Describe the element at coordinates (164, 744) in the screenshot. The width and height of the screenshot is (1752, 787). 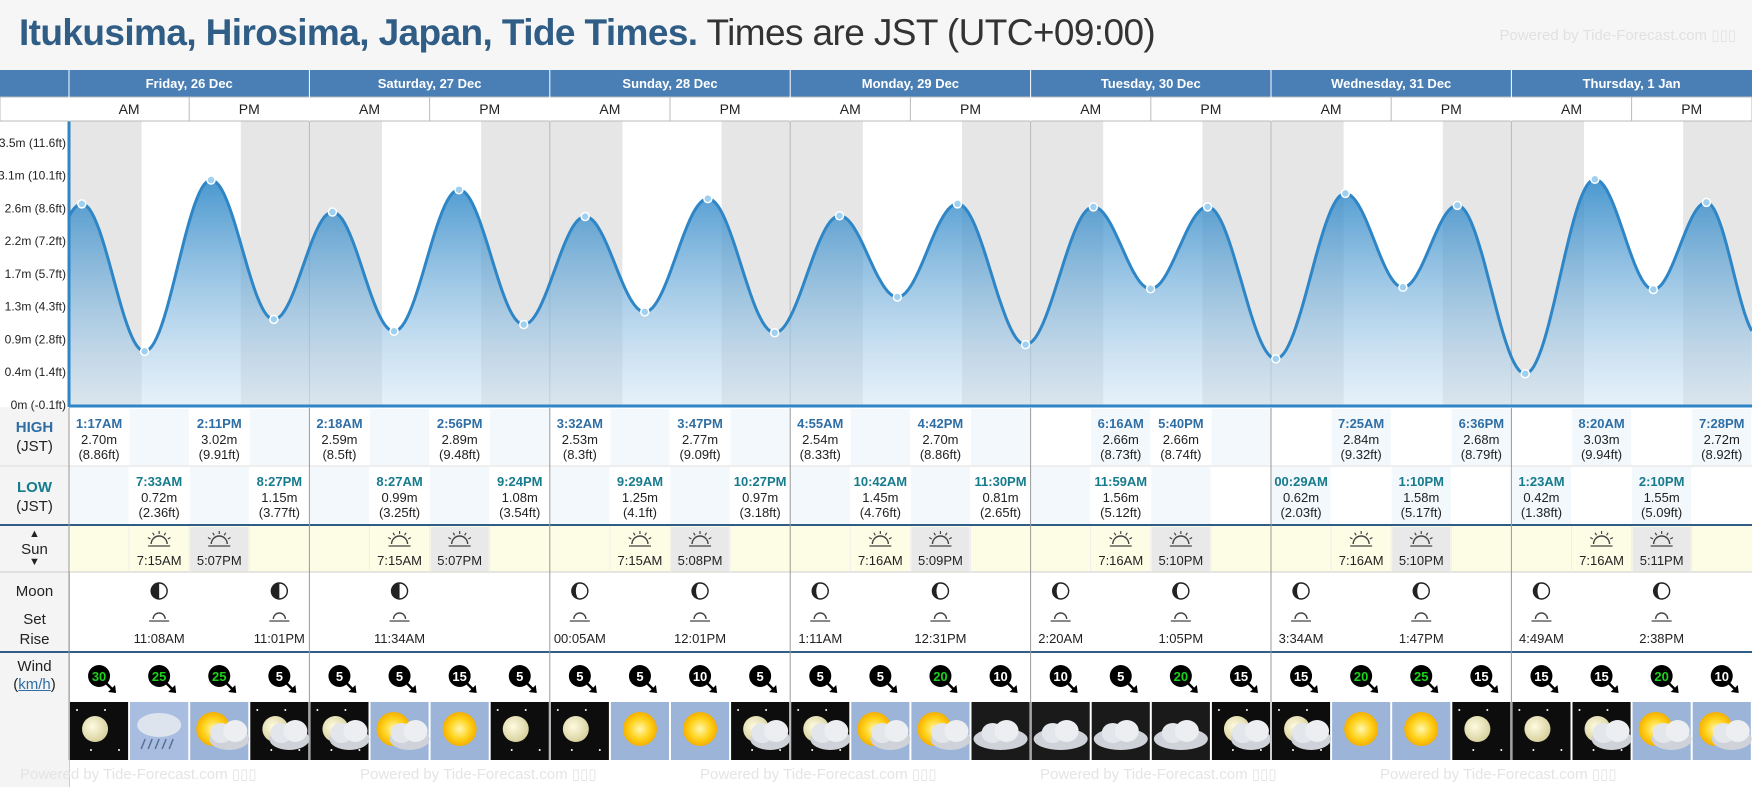
I see `raindrop-icon` at that location.